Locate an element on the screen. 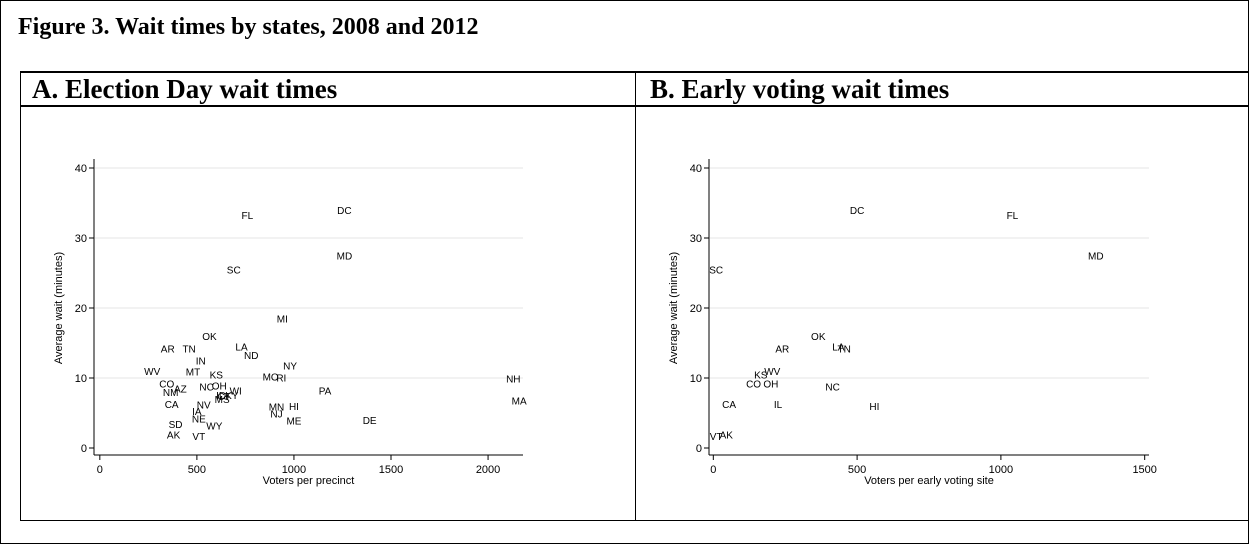  point-label-ct: CT is located at coordinates (223, 397).